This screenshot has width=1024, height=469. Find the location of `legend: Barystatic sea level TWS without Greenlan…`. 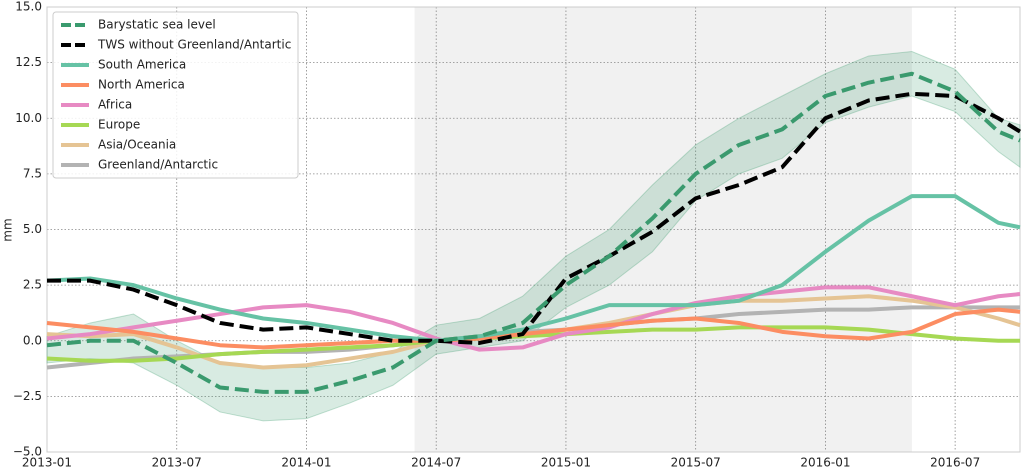

legend: Barystatic sea level TWS without Greenlan… is located at coordinates (175, 95).